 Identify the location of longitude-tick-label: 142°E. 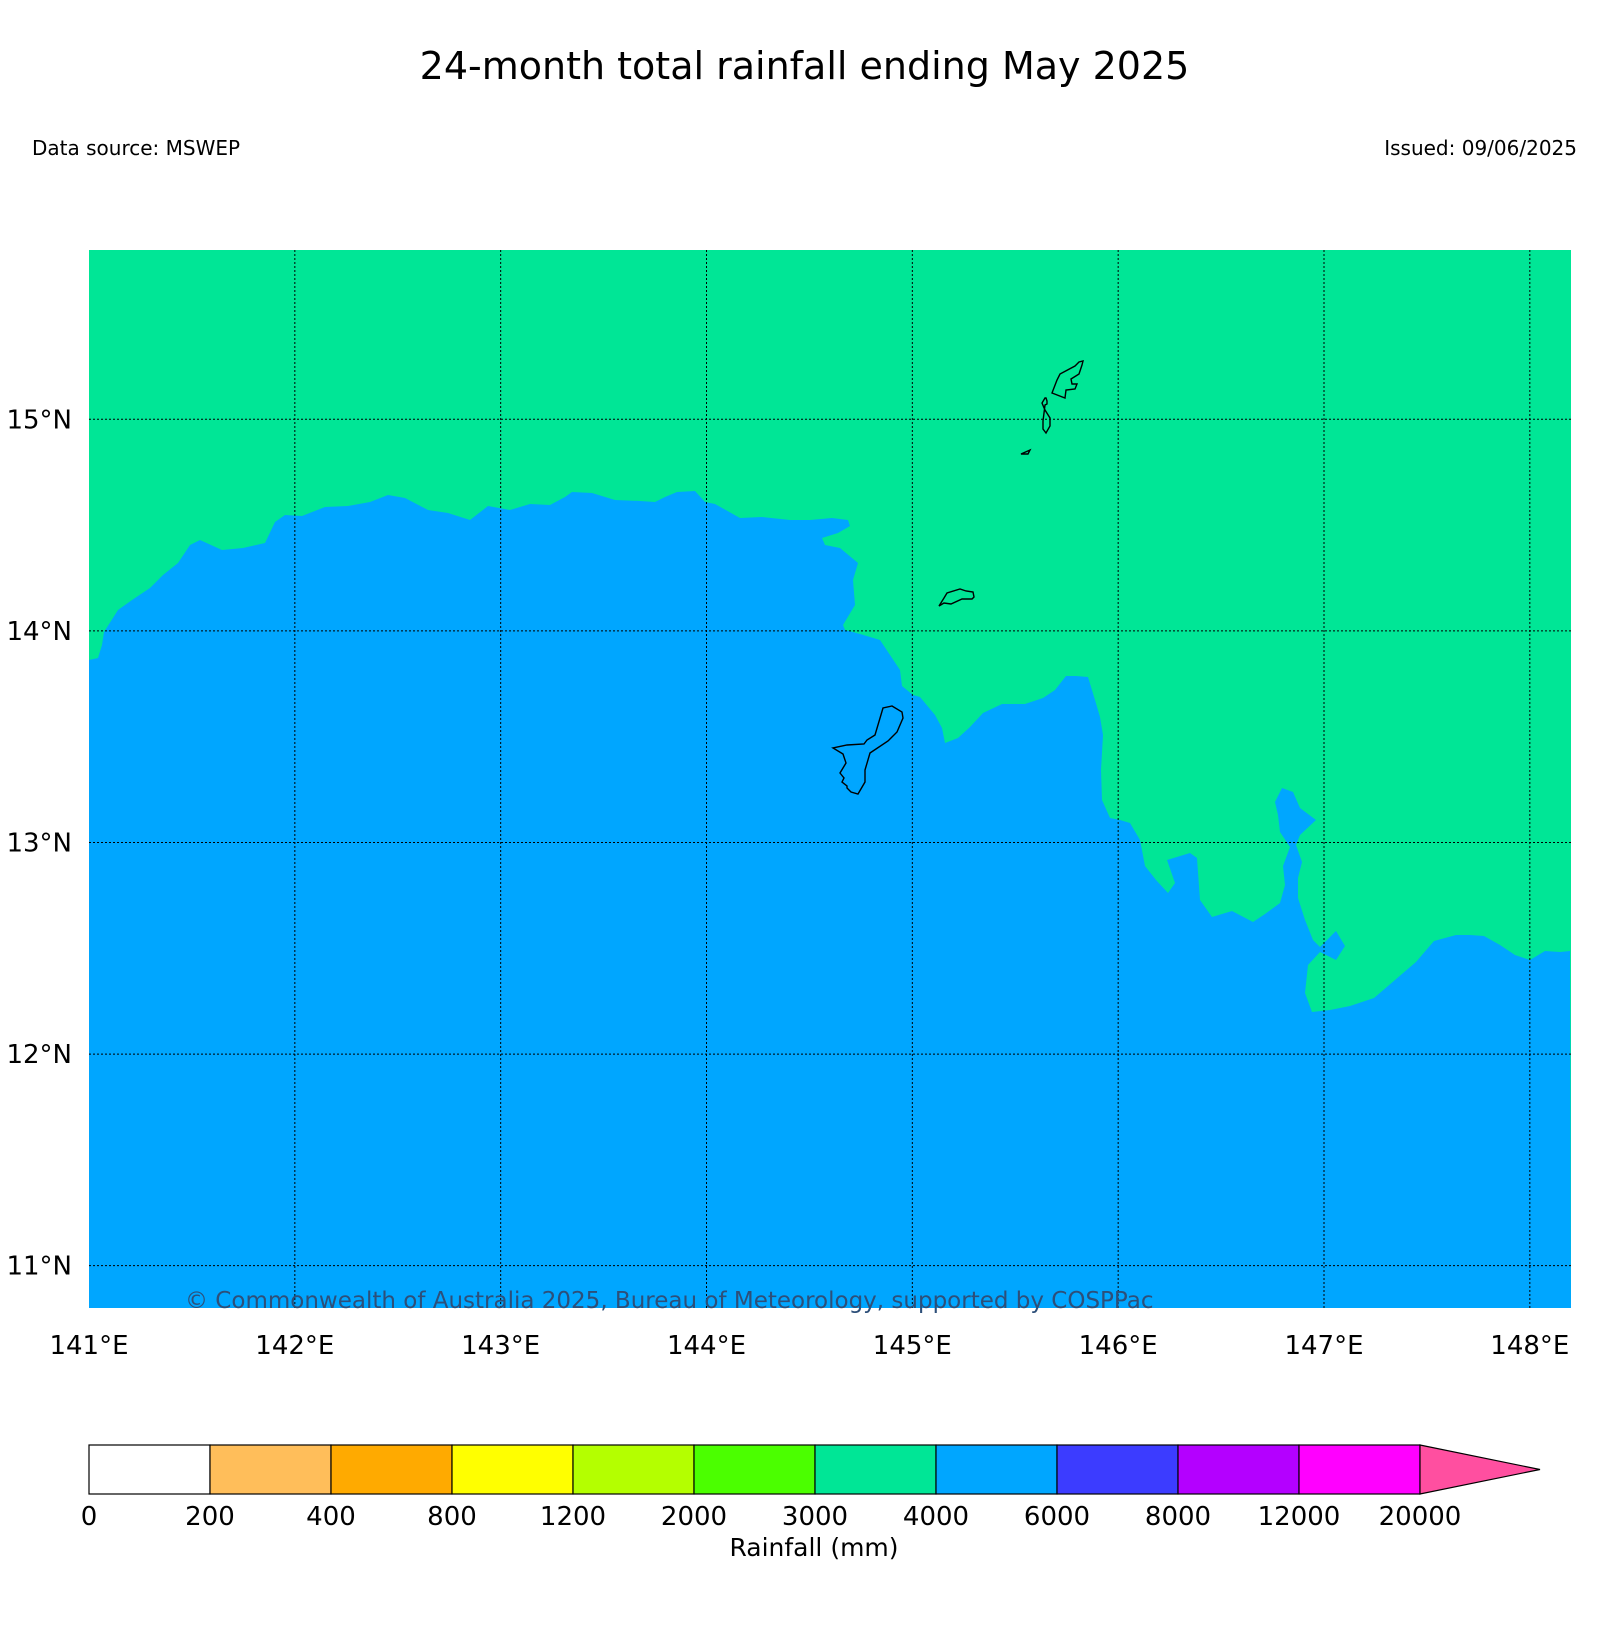
(294, 1346).